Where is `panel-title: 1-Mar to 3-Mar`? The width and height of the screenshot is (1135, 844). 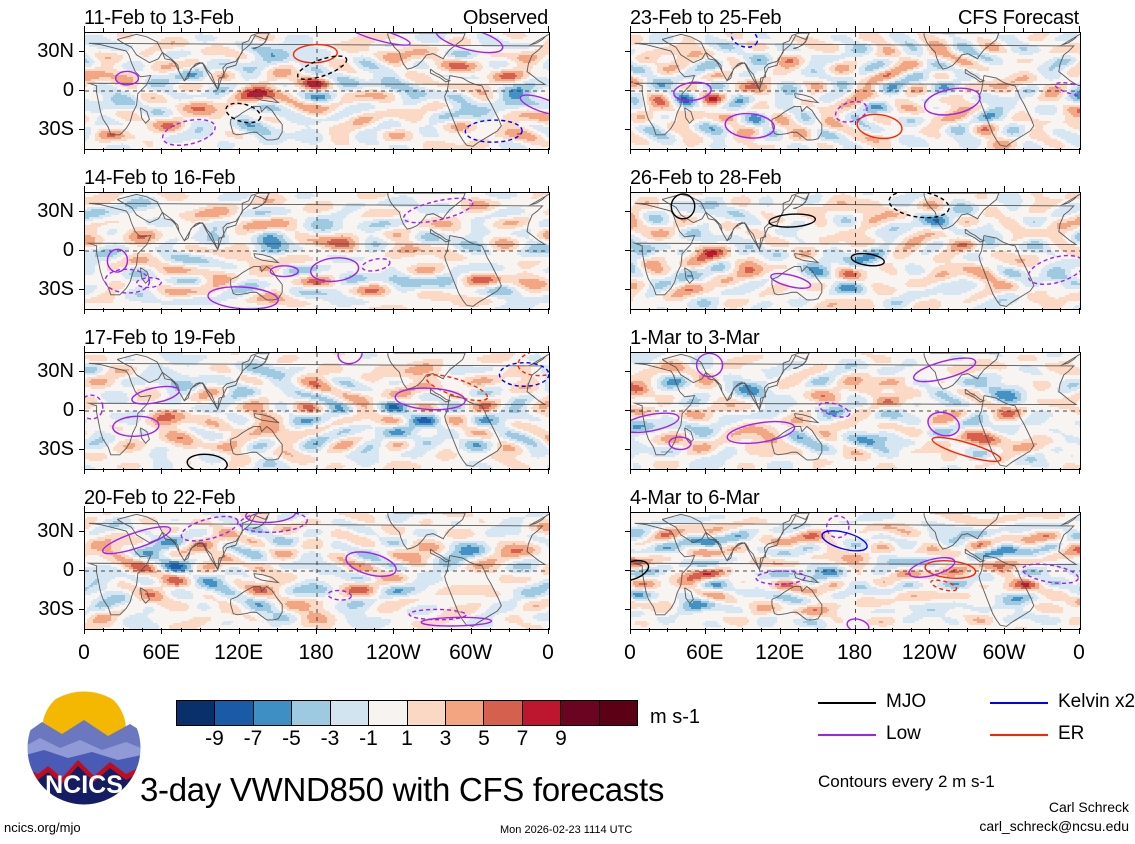 panel-title: 1-Mar to 3-Mar is located at coordinates (695, 338).